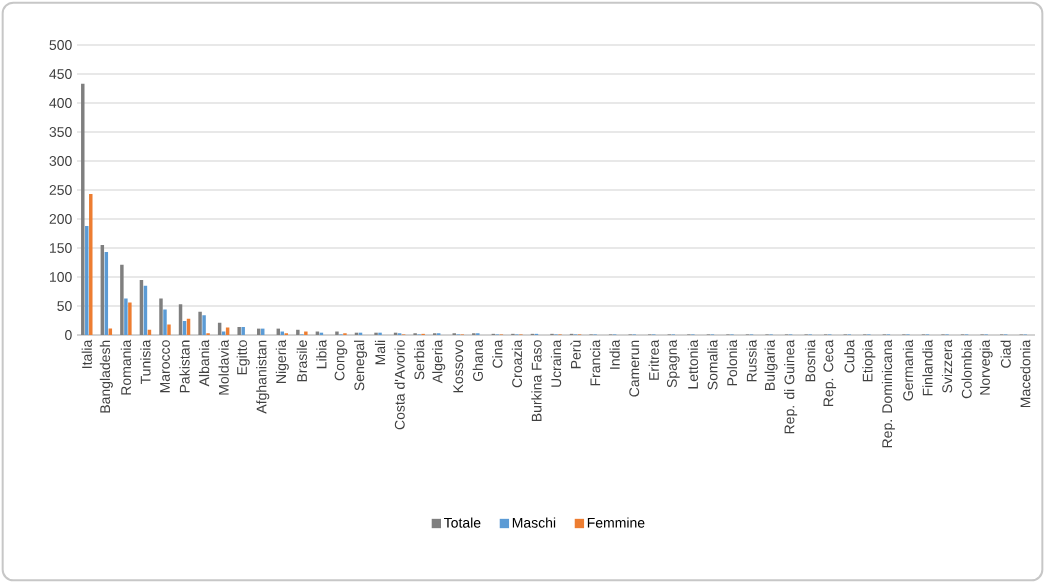 Image resolution: width=1045 pixels, height=583 pixels. I want to click on y-tick-label: 450, so click(60, 74).